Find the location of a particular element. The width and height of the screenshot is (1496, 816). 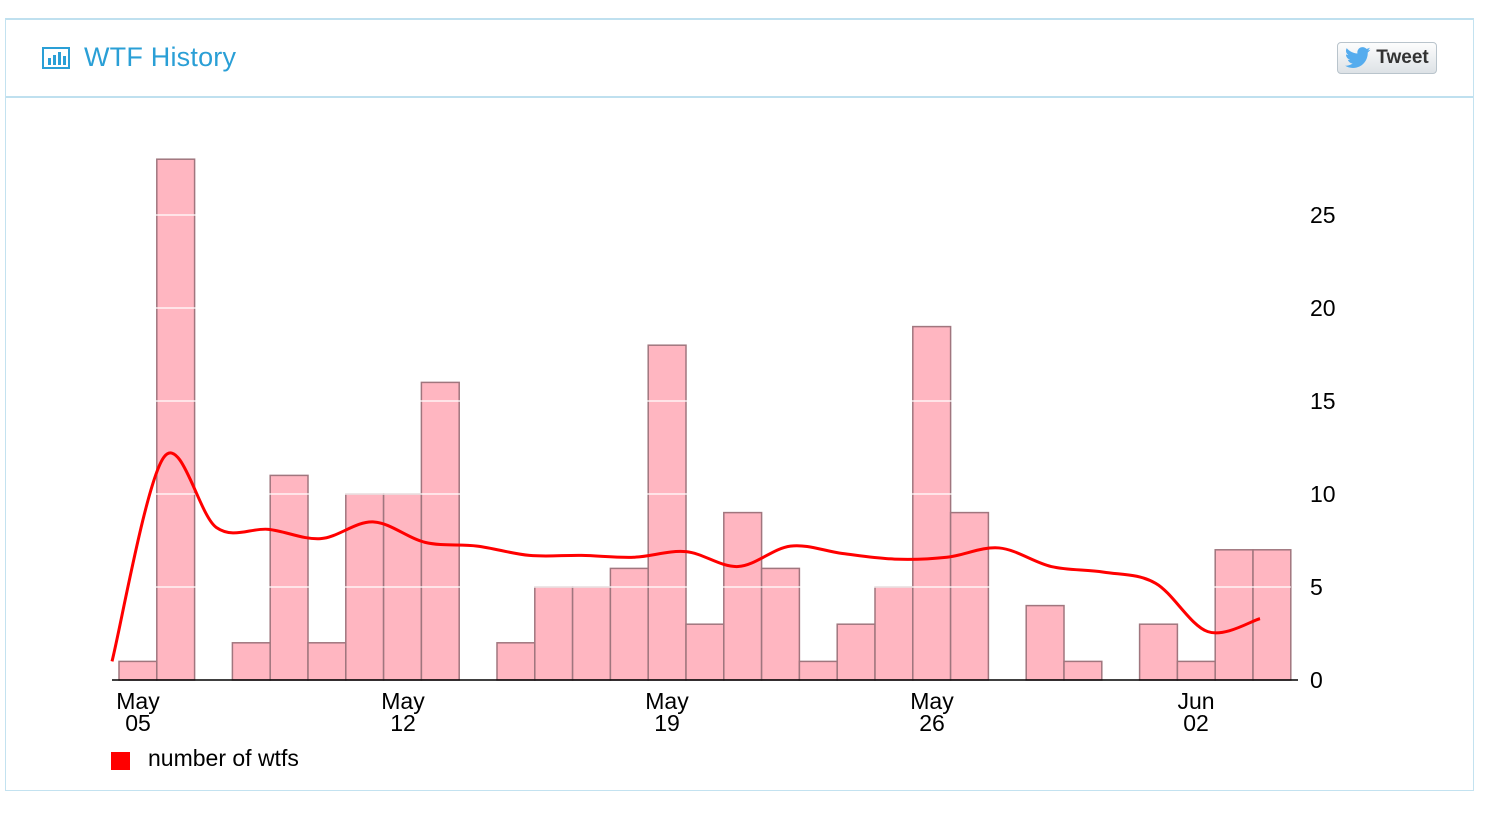

x-tick-day: 05 is located at coordinates (138, 723).